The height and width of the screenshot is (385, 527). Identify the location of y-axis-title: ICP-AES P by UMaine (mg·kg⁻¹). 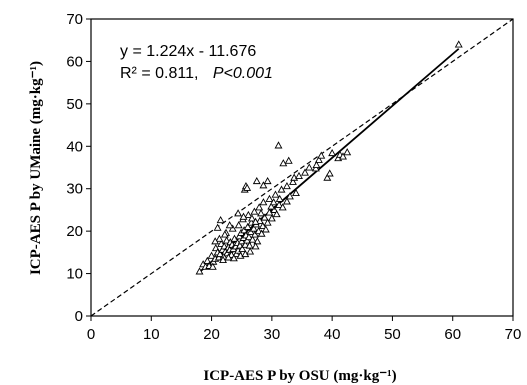
(36, 168).